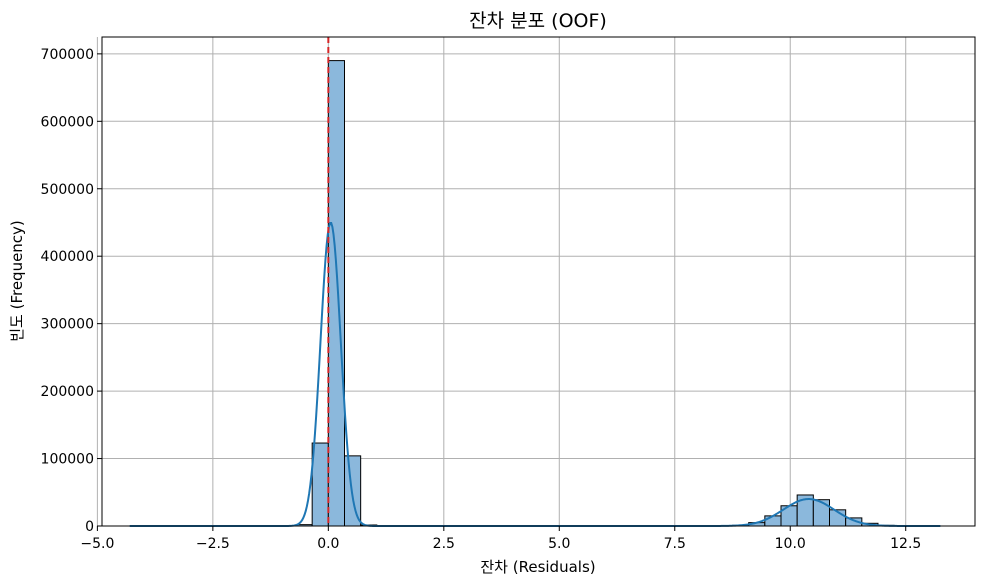  Describe the element at coordinates (444, 544) in the screenshot. I see `x-tick-label: 2.5` at that location.